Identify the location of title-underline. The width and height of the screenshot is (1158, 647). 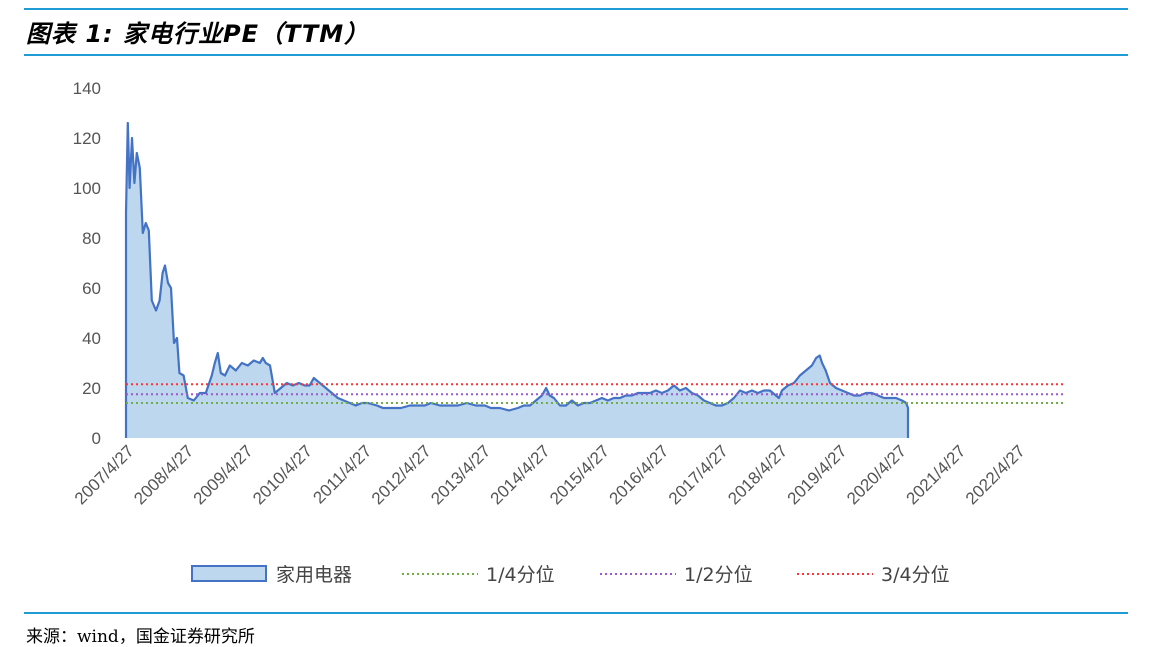
(576, 55).